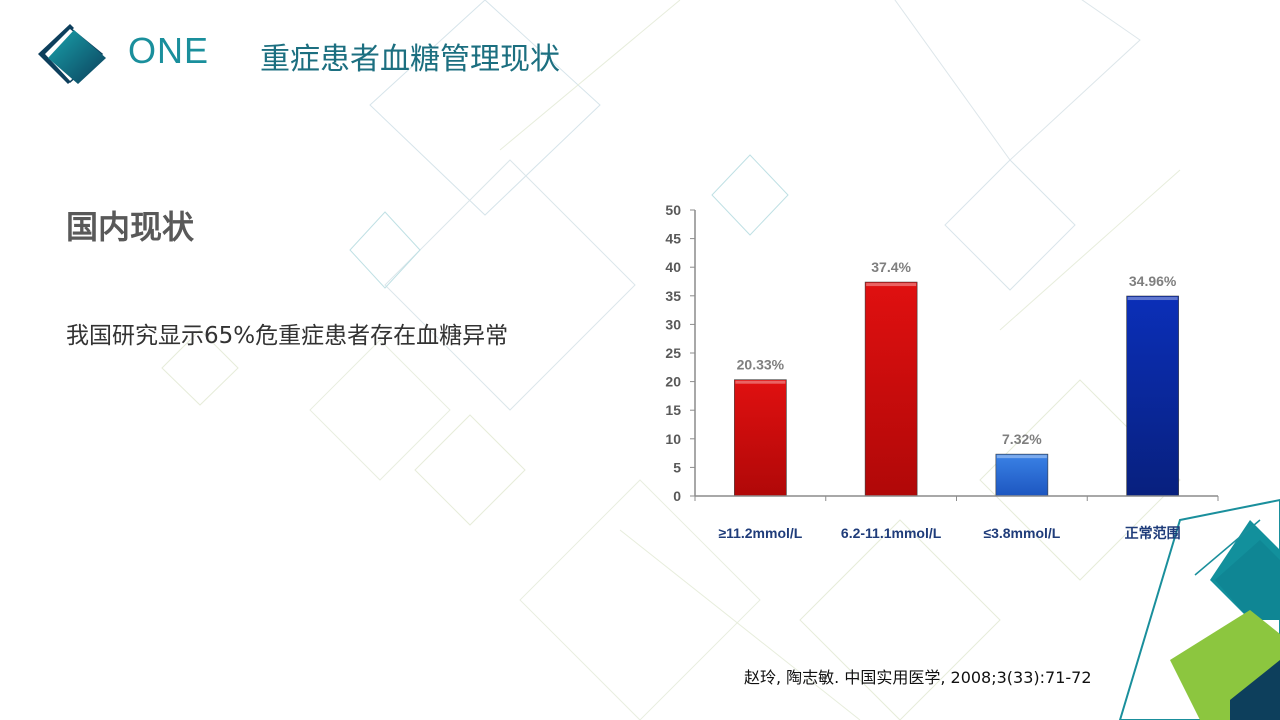 The image size is (1280, 720). I want to click on section-number: ONE, so click(169, 50).